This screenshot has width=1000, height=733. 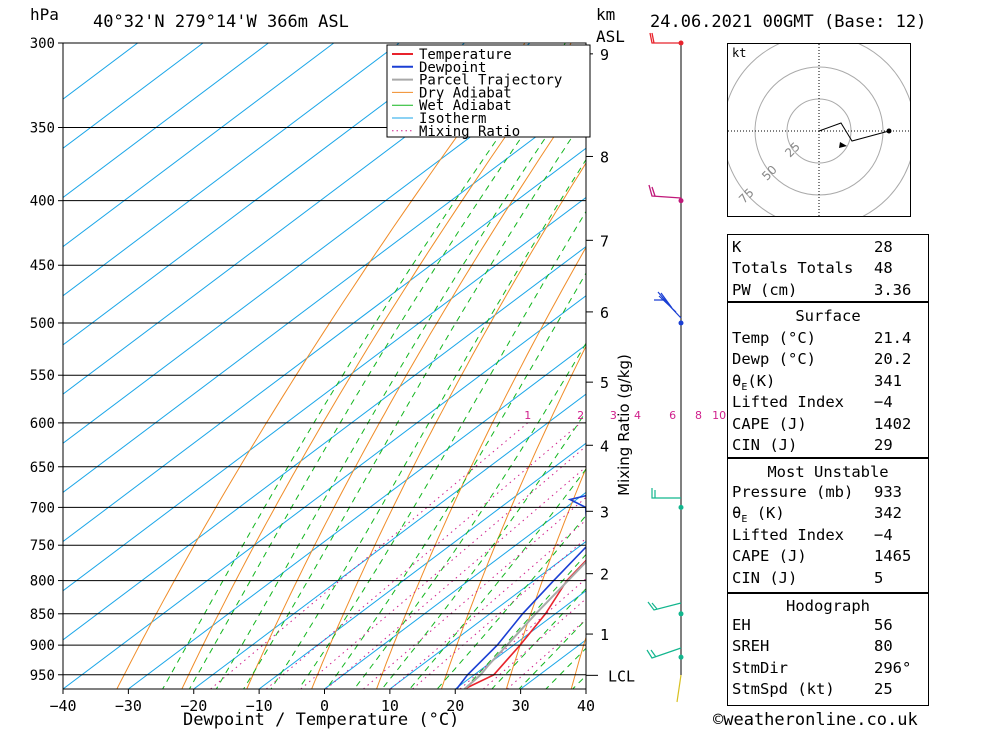 I want to click on index-row: Dewp (°C) 20.2, so click(x=828, y=360).